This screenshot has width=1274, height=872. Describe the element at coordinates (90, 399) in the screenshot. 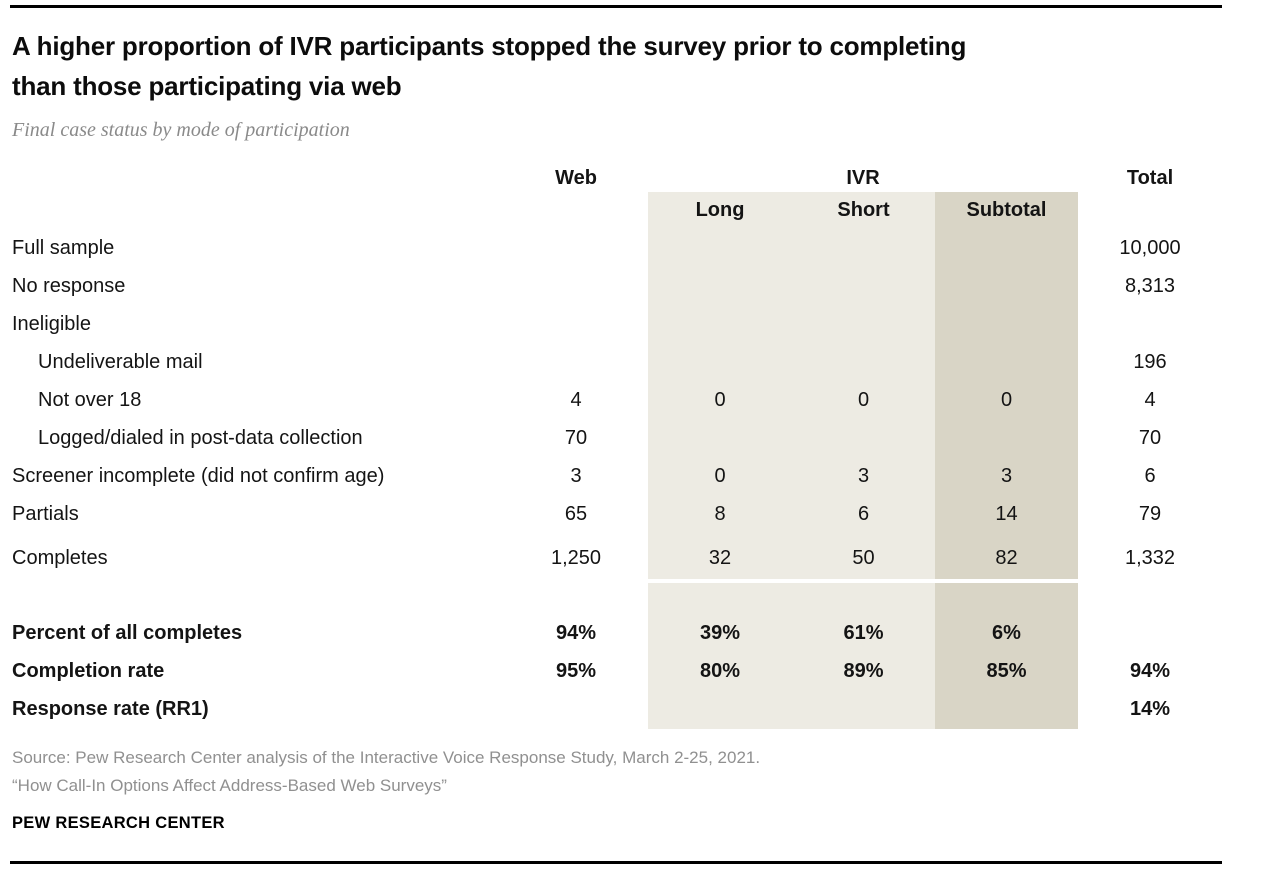

I see `row-label: Not over 18` at that location.